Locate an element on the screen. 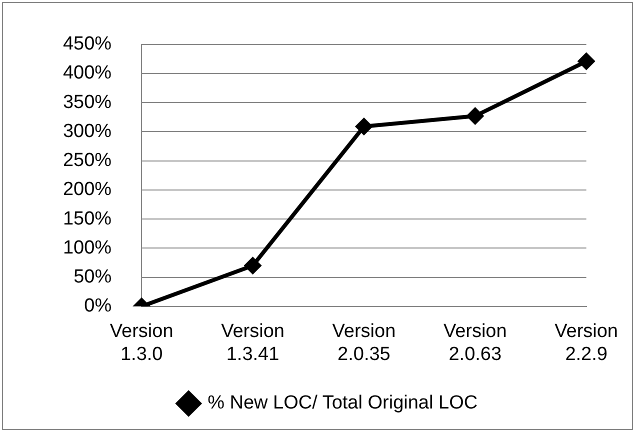  x-tick-label: Version 2.0.63 is located at coordinates (475, 343).